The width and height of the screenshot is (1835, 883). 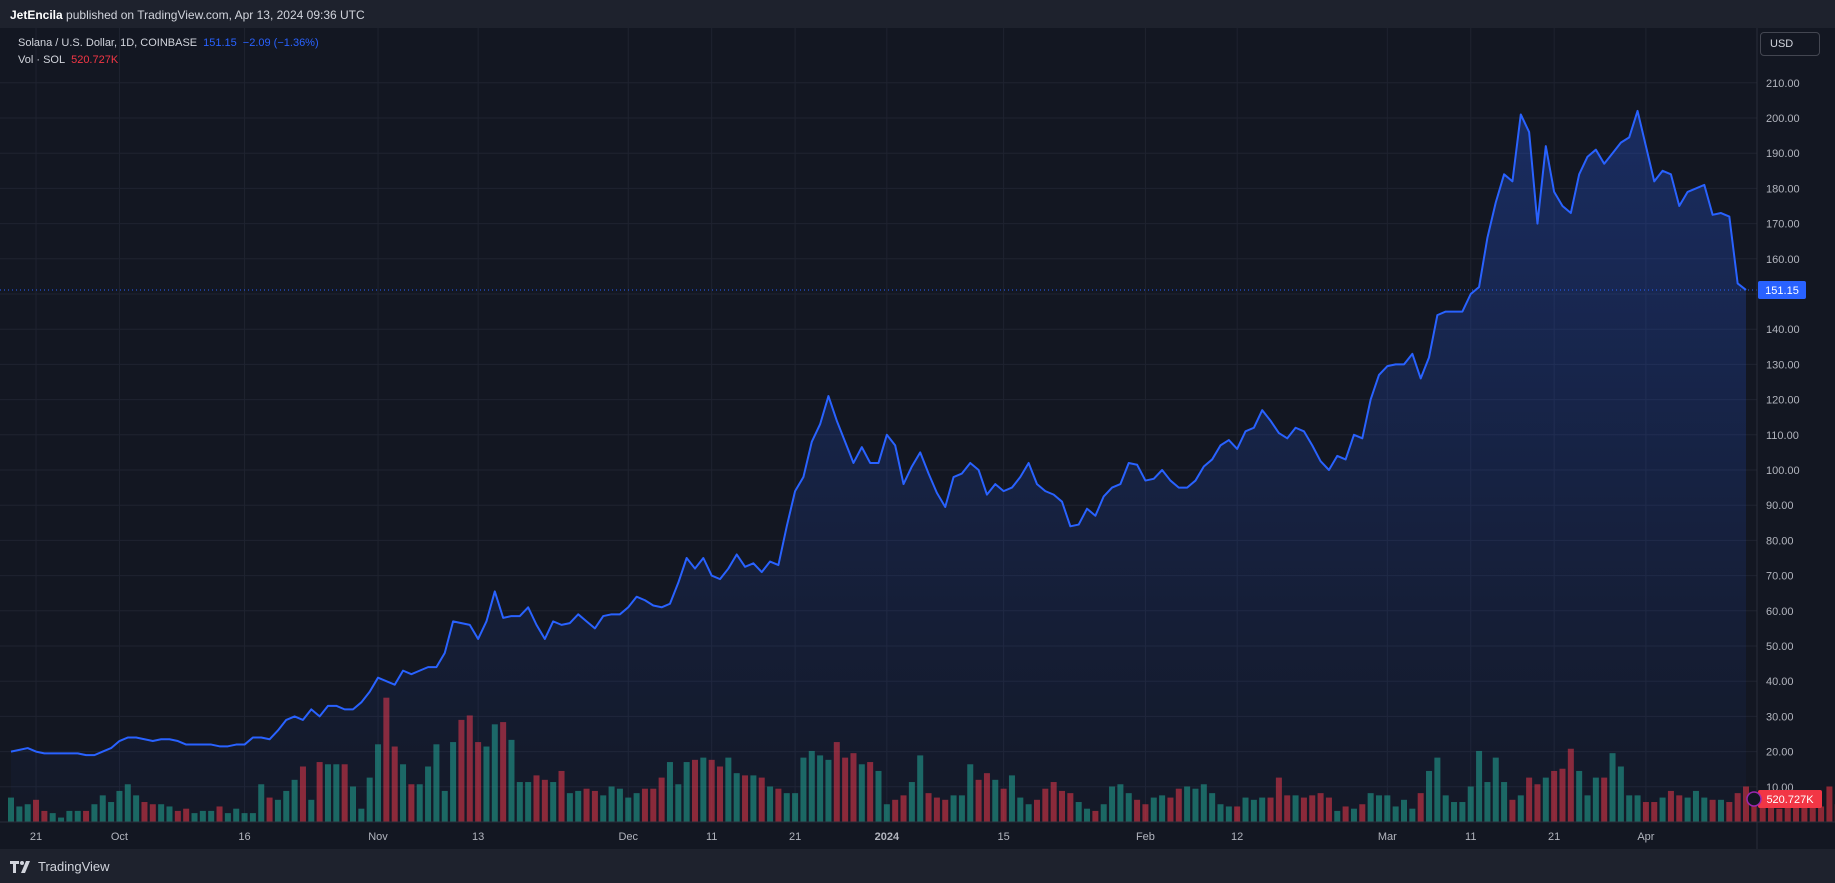 I want to click on symbol-name: Solana / U.S. Dollar, 1D, COINBASE, so click(x=108, y=43).